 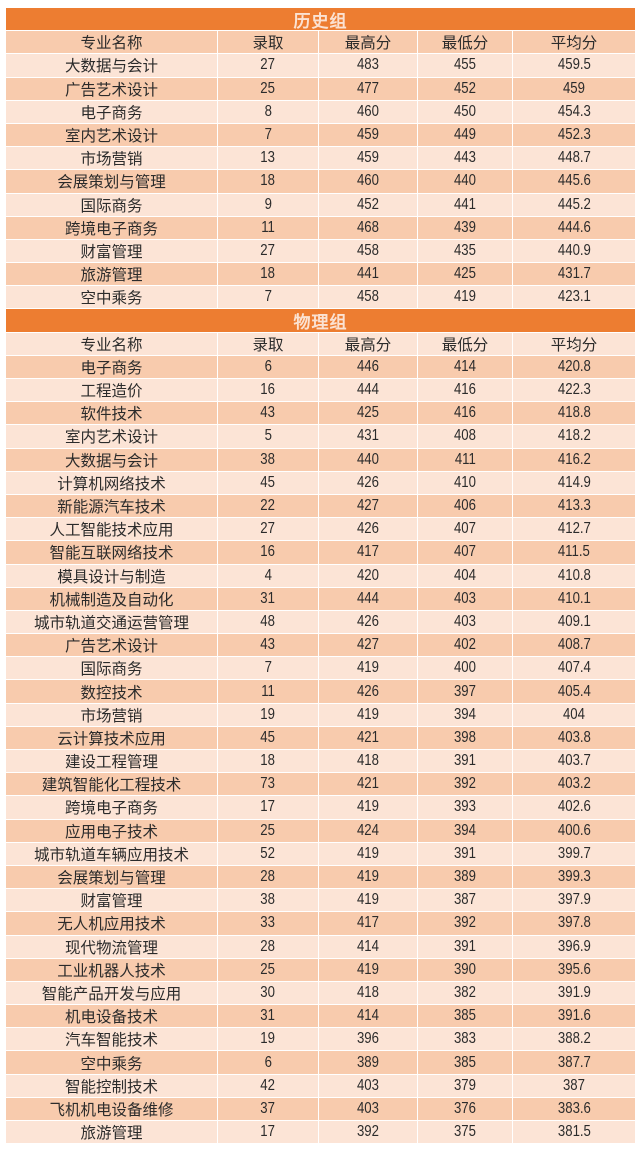 I want to click on table-cell: 417, so click(x=368, y=923).